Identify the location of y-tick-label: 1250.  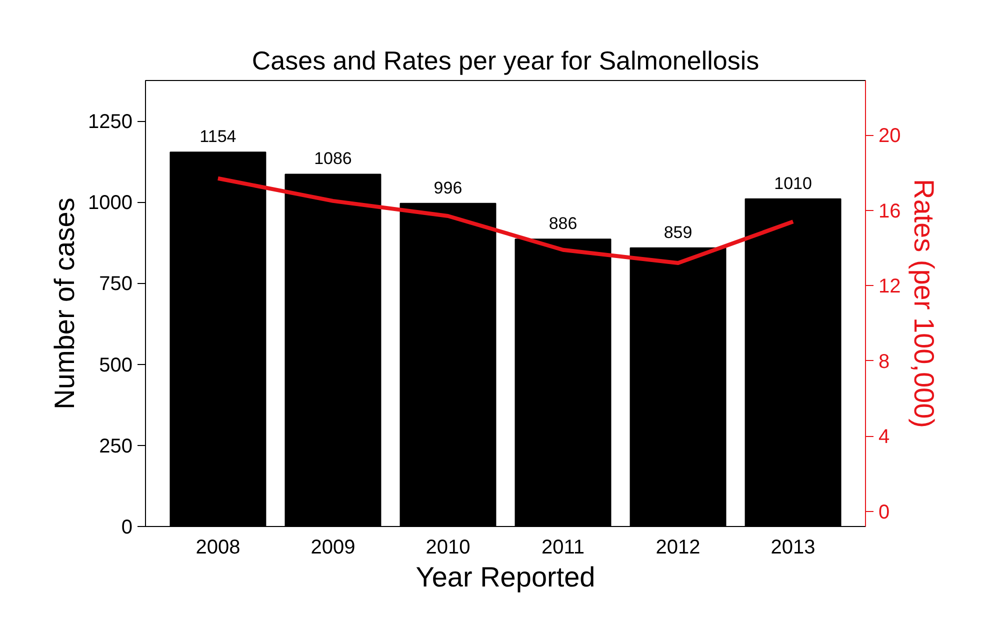
(110, 122).